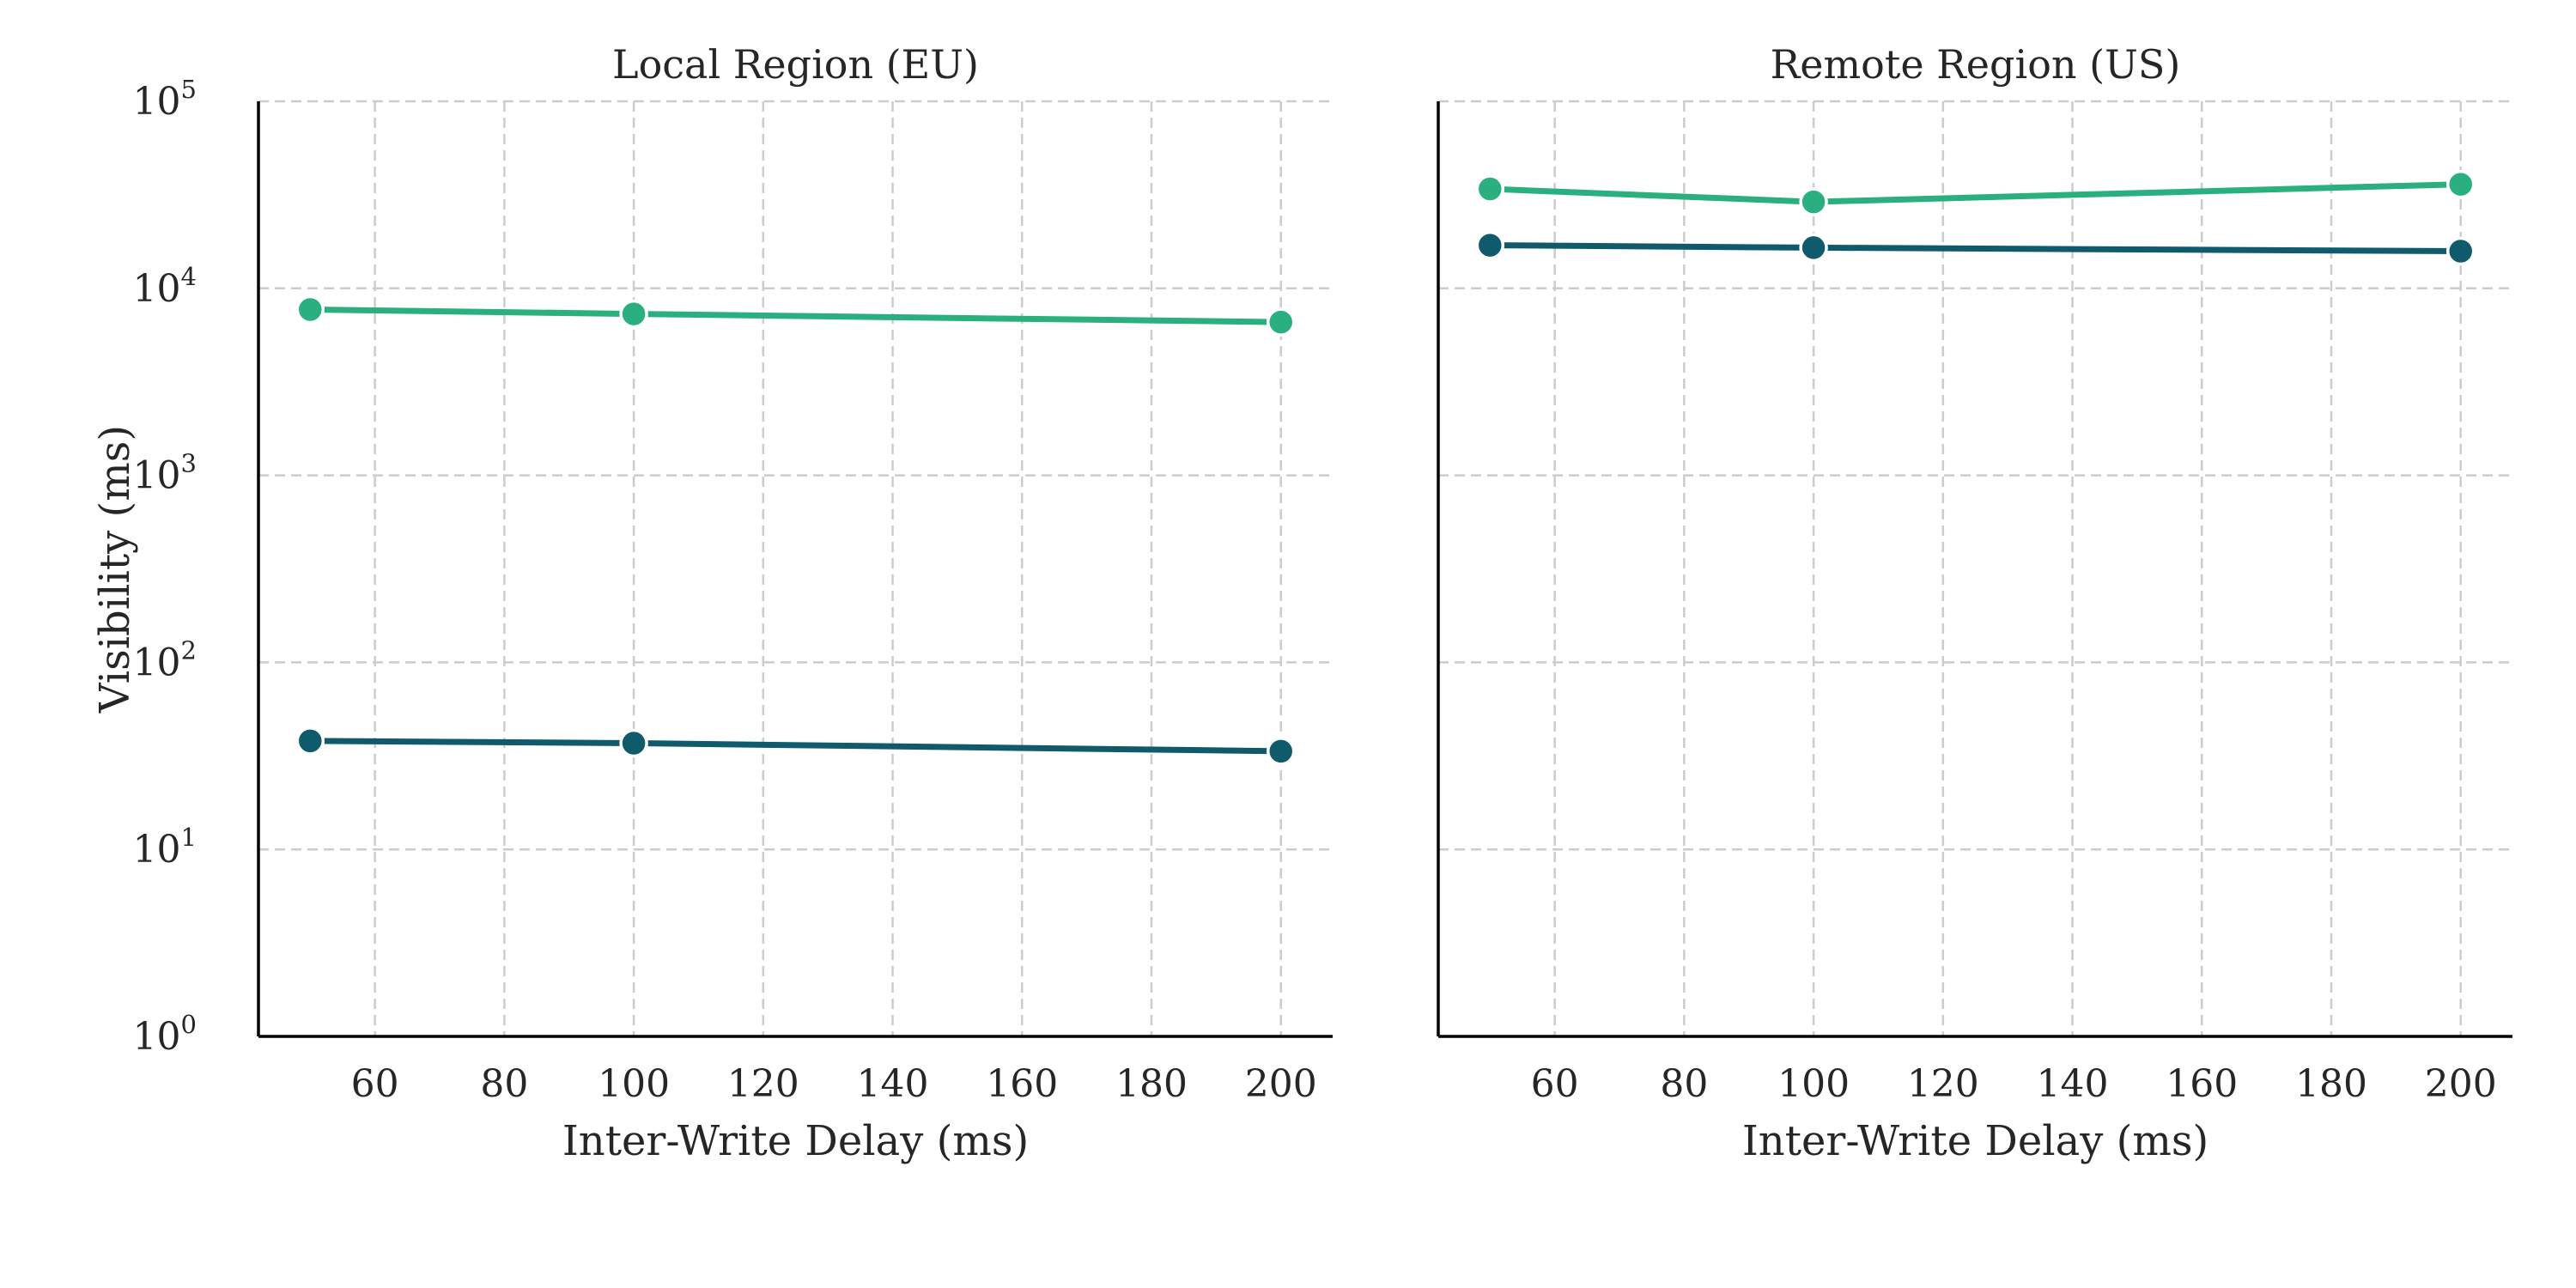 The height and width of the screenshot is (1288, 2576). Describe the element at coordinates (795, 64) in the screenshot. I see `subplot-title: Local Region (EU)` at that location.